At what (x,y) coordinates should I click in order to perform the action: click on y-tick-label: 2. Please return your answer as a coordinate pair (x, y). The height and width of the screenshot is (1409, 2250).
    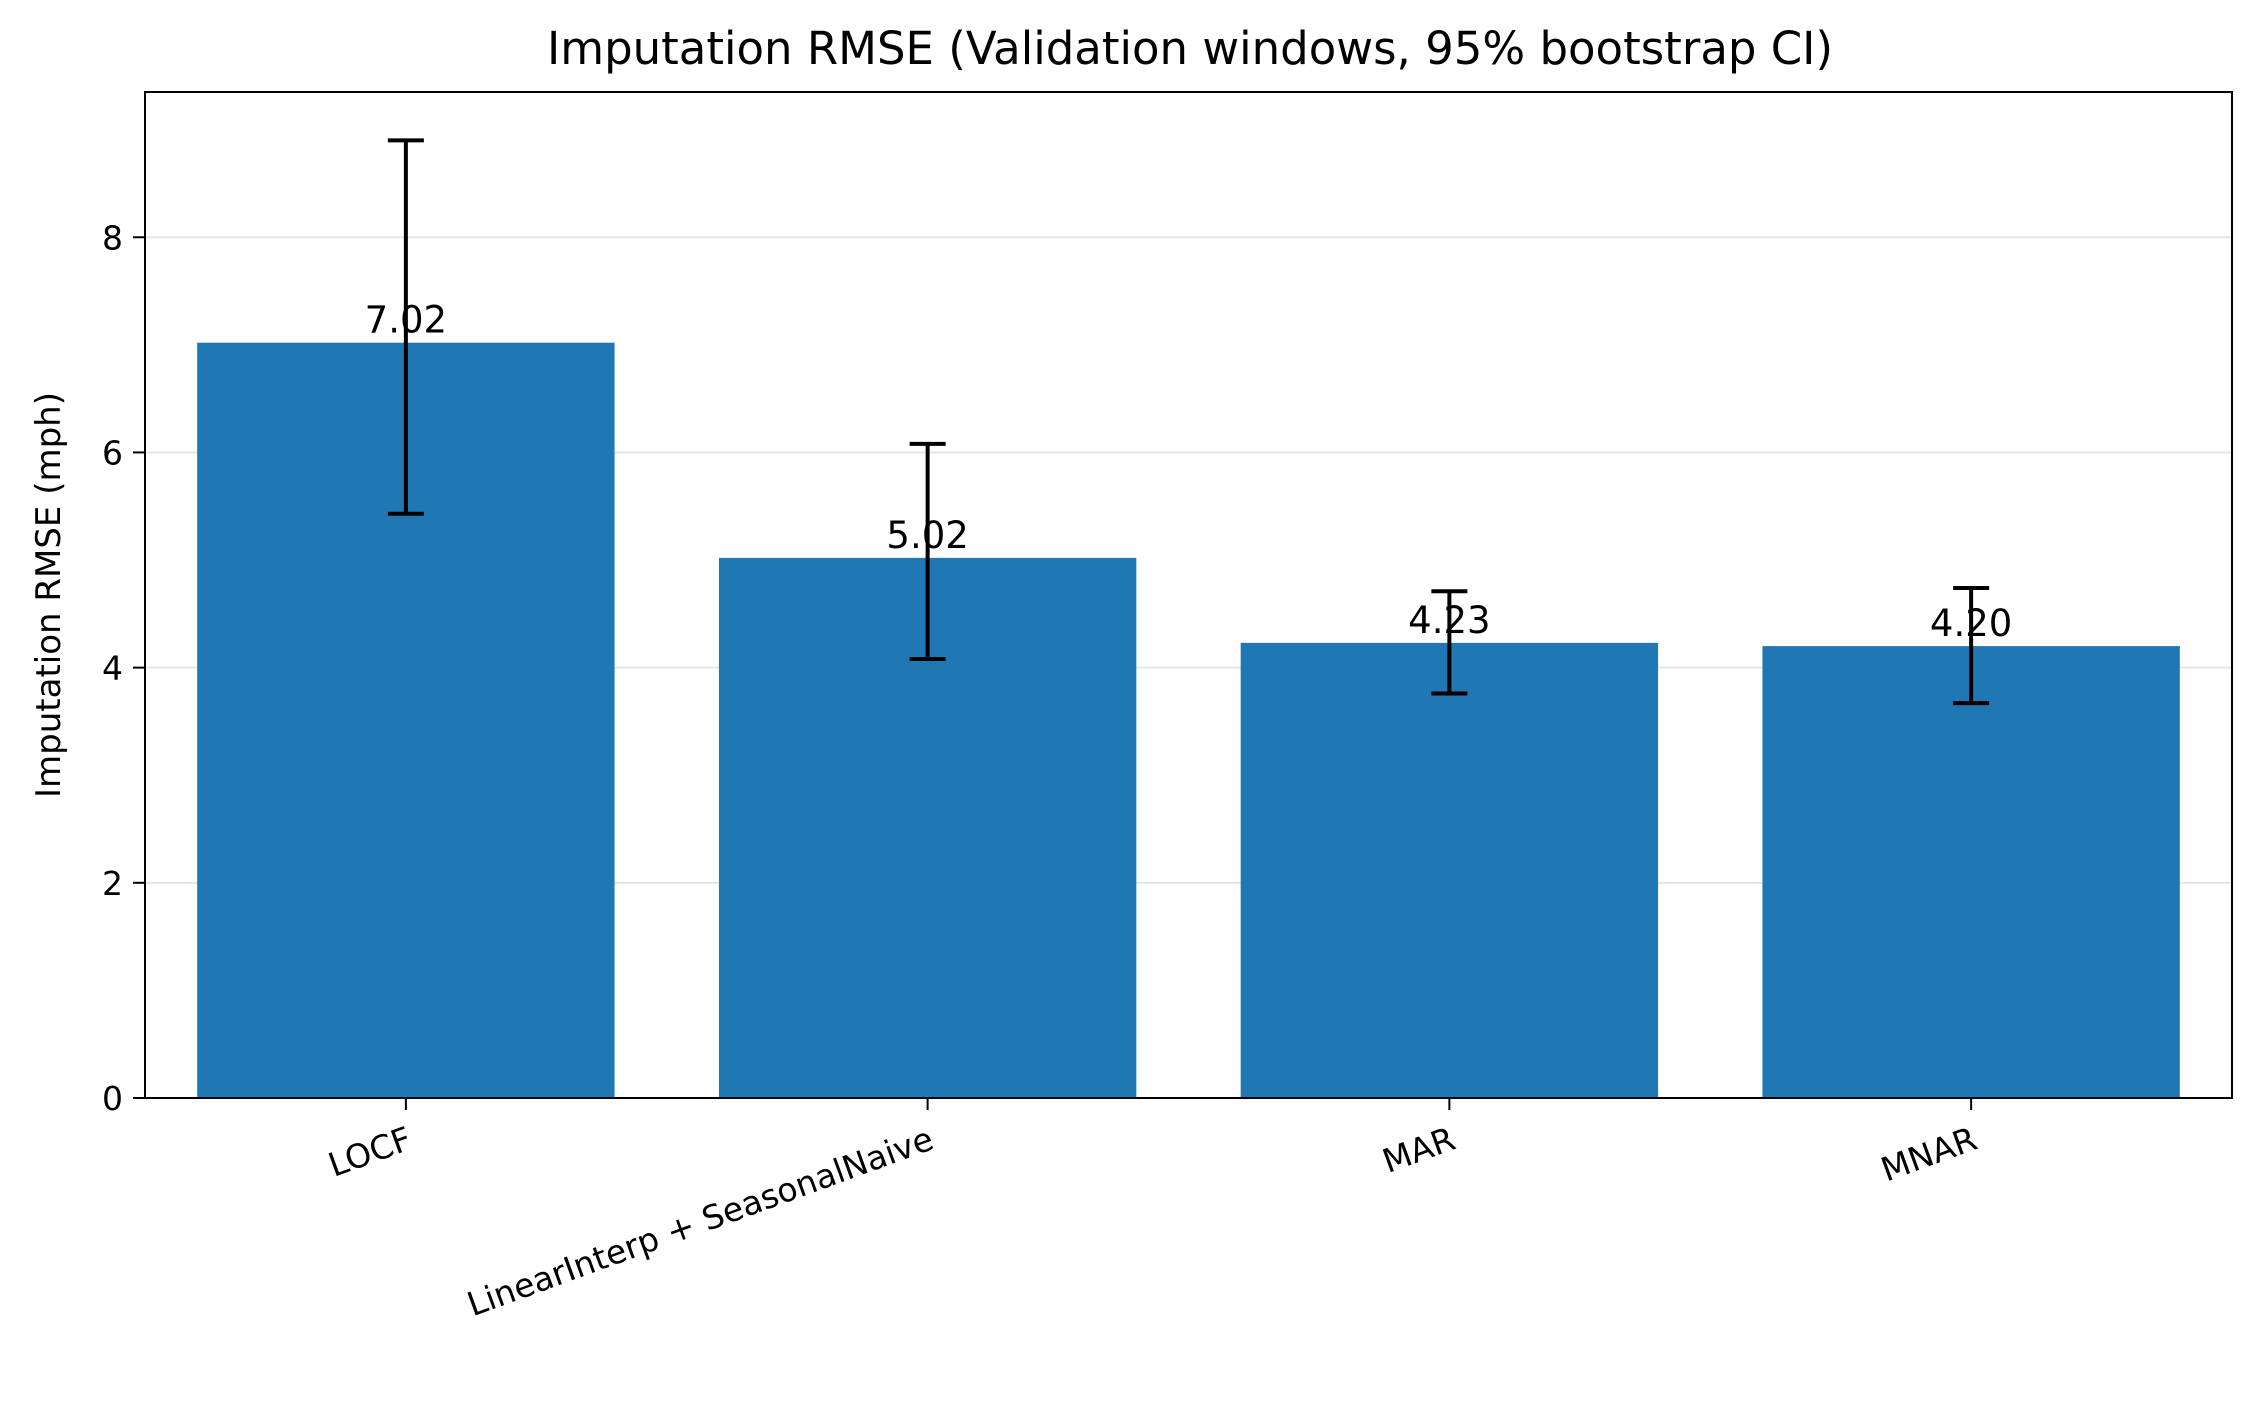
    Looking at the image, I should click on (112, 883).